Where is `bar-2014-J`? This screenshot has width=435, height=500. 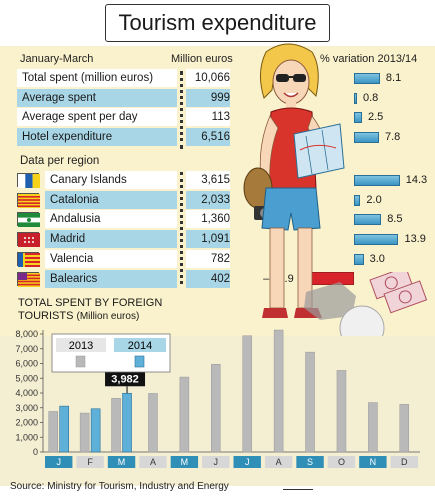 bar-2014-J is located at coordinates (64, 429).